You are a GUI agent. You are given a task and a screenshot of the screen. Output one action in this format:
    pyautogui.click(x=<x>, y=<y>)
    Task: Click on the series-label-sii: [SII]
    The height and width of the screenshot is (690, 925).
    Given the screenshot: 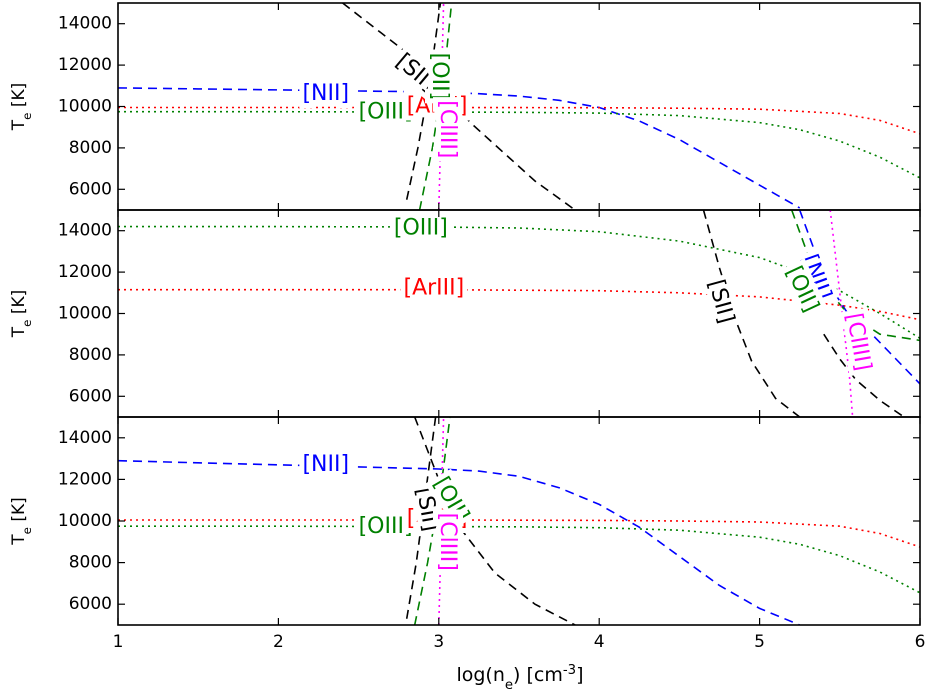 What is the action you would take?
    pyautogui.click(x=721, y=301)
    